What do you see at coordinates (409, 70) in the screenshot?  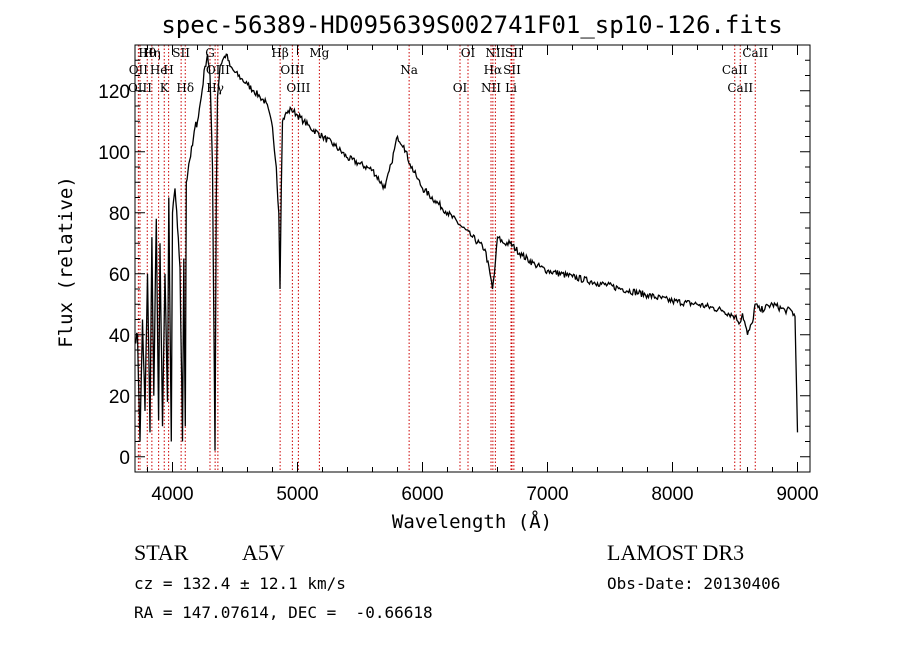 I see `line-id-label: Na` at bounding box center [409, 70].